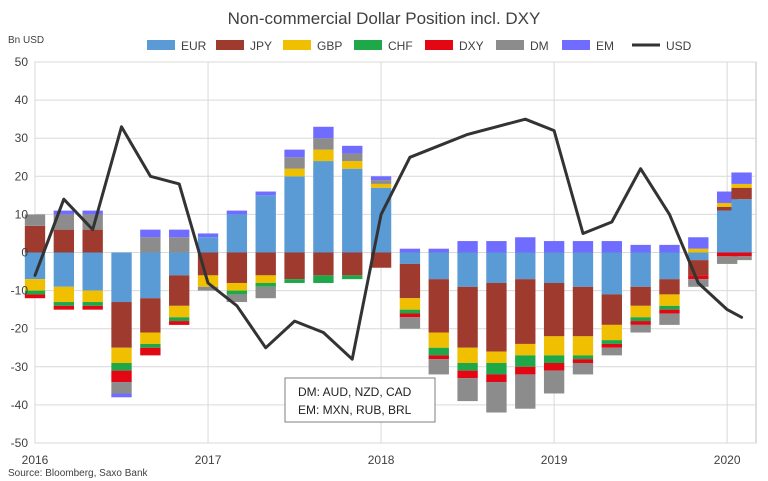  What do you see at coordinates (20, 329) in the screenshot?
I see `y-tick--20: -20` at bounding box center [20, 329].